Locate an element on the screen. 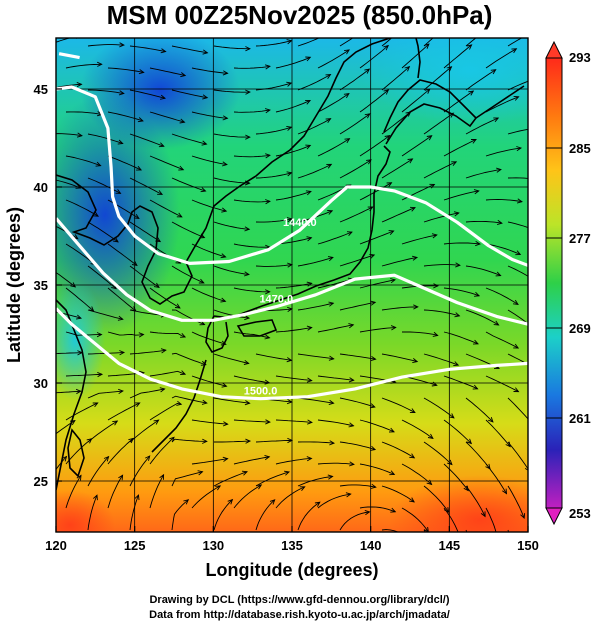 The height and width of the screenshot is (625, 599). coastline-kurils is located at coordinates (500, 102).